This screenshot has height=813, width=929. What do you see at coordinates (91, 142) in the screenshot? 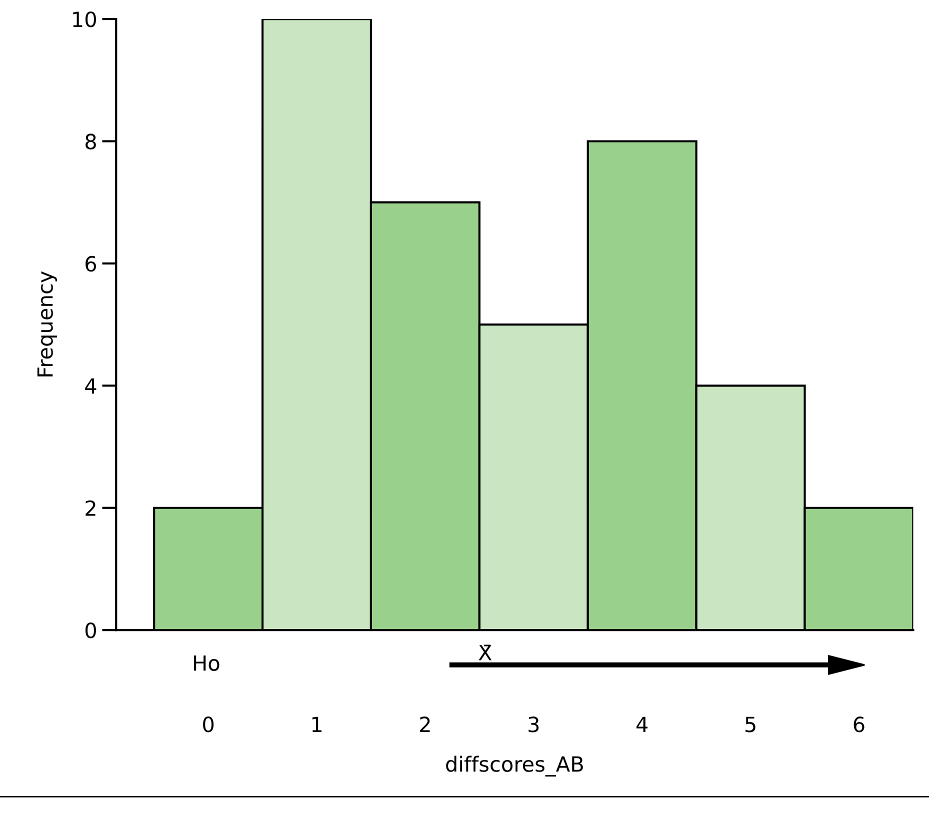
I see `y-tick-label: 8` at bounding box center [91, 142].